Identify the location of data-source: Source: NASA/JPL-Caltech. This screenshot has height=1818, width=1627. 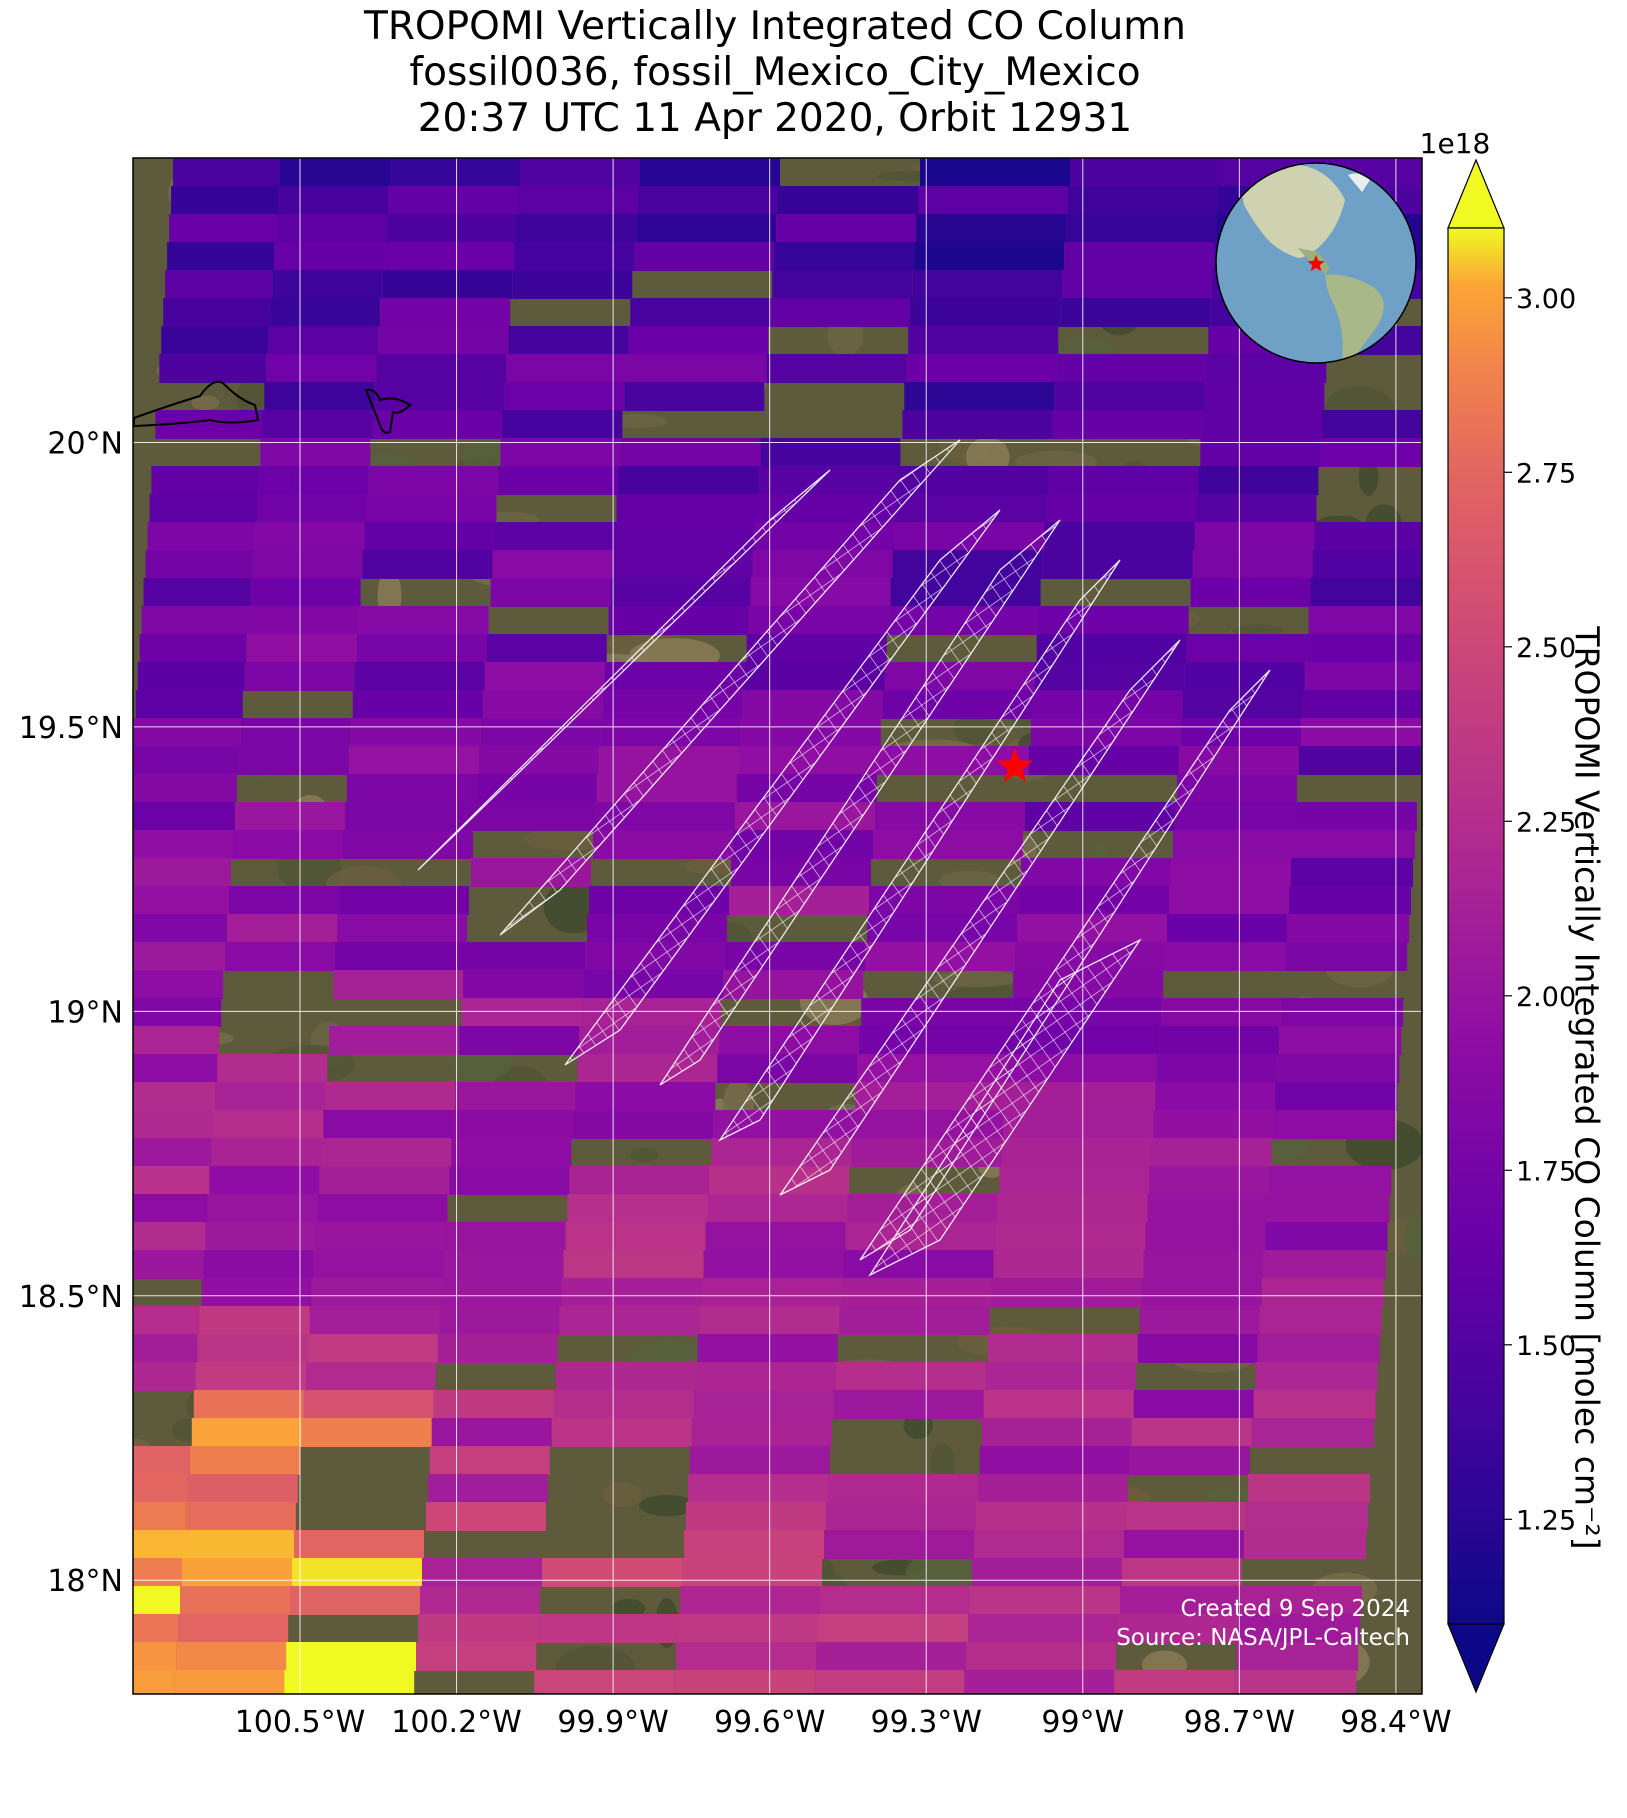
(1263, 1638).